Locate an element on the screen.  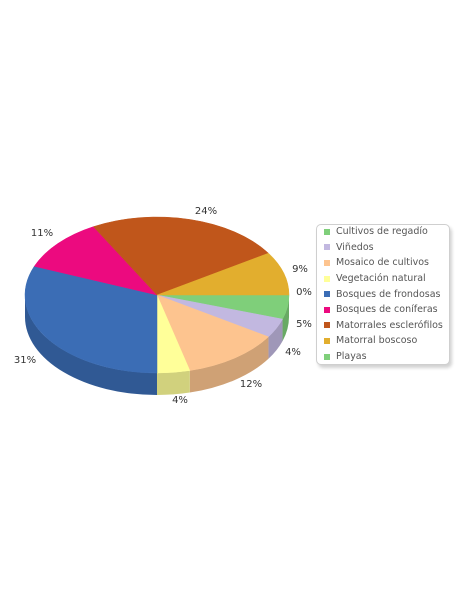
legend-item: Matorral boscoso is located at coordinates (386, 341).